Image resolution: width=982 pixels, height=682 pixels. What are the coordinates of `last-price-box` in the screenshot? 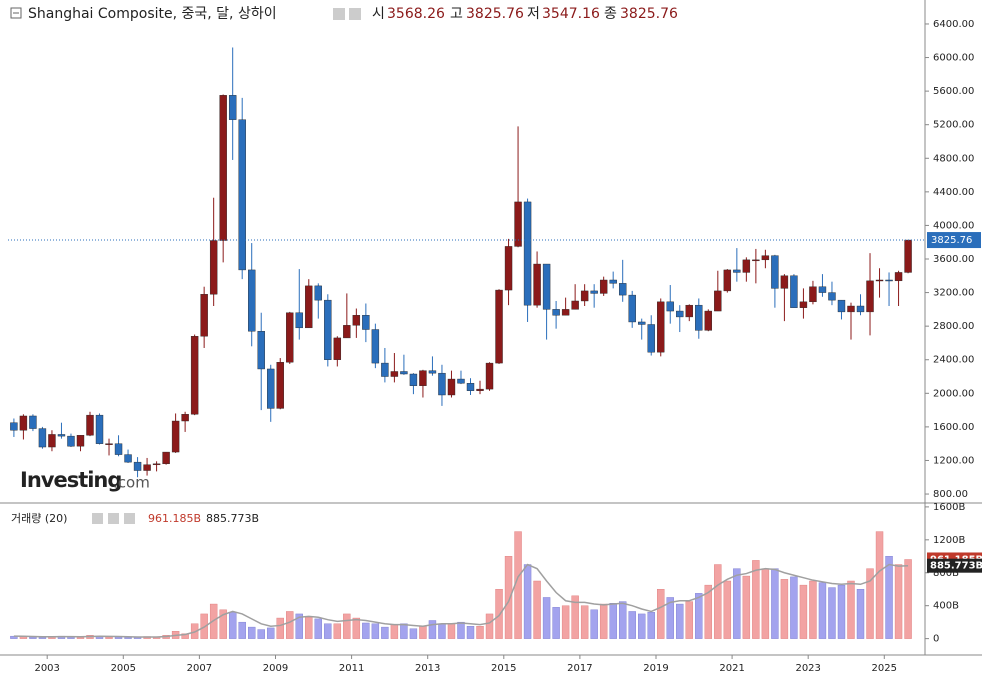 It's located at (954, 240).